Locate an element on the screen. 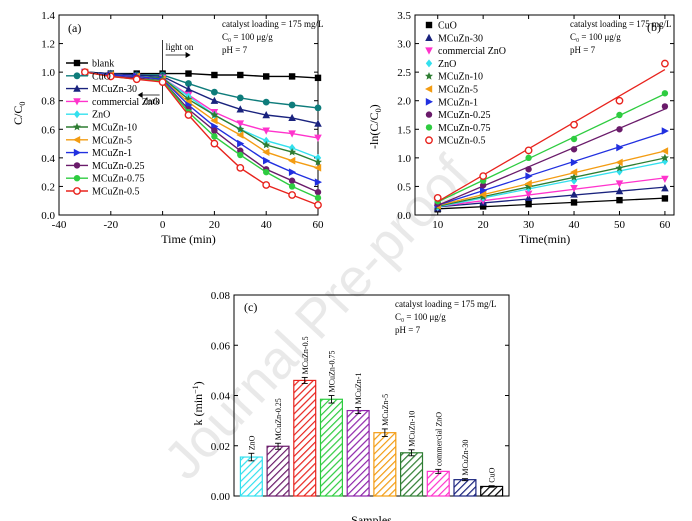  b-x-tick-label: 20 is located at coordinates (484, 225).